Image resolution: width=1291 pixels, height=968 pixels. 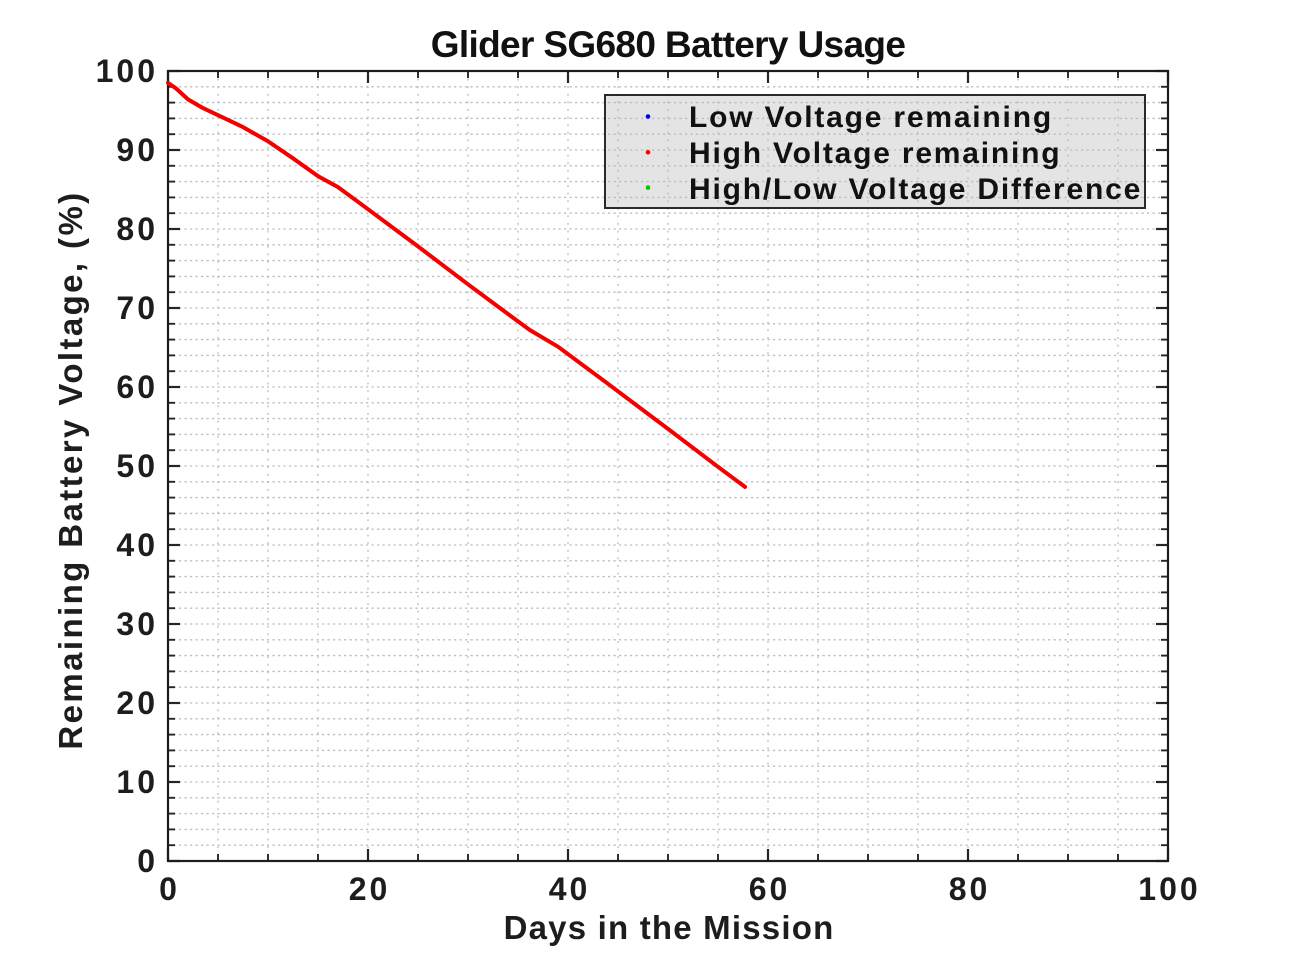 What do you see at coordinates (871, 117) in the screenshot?
I see `svg-text: Low Voltage remaining` at bounding box center [871, 117].